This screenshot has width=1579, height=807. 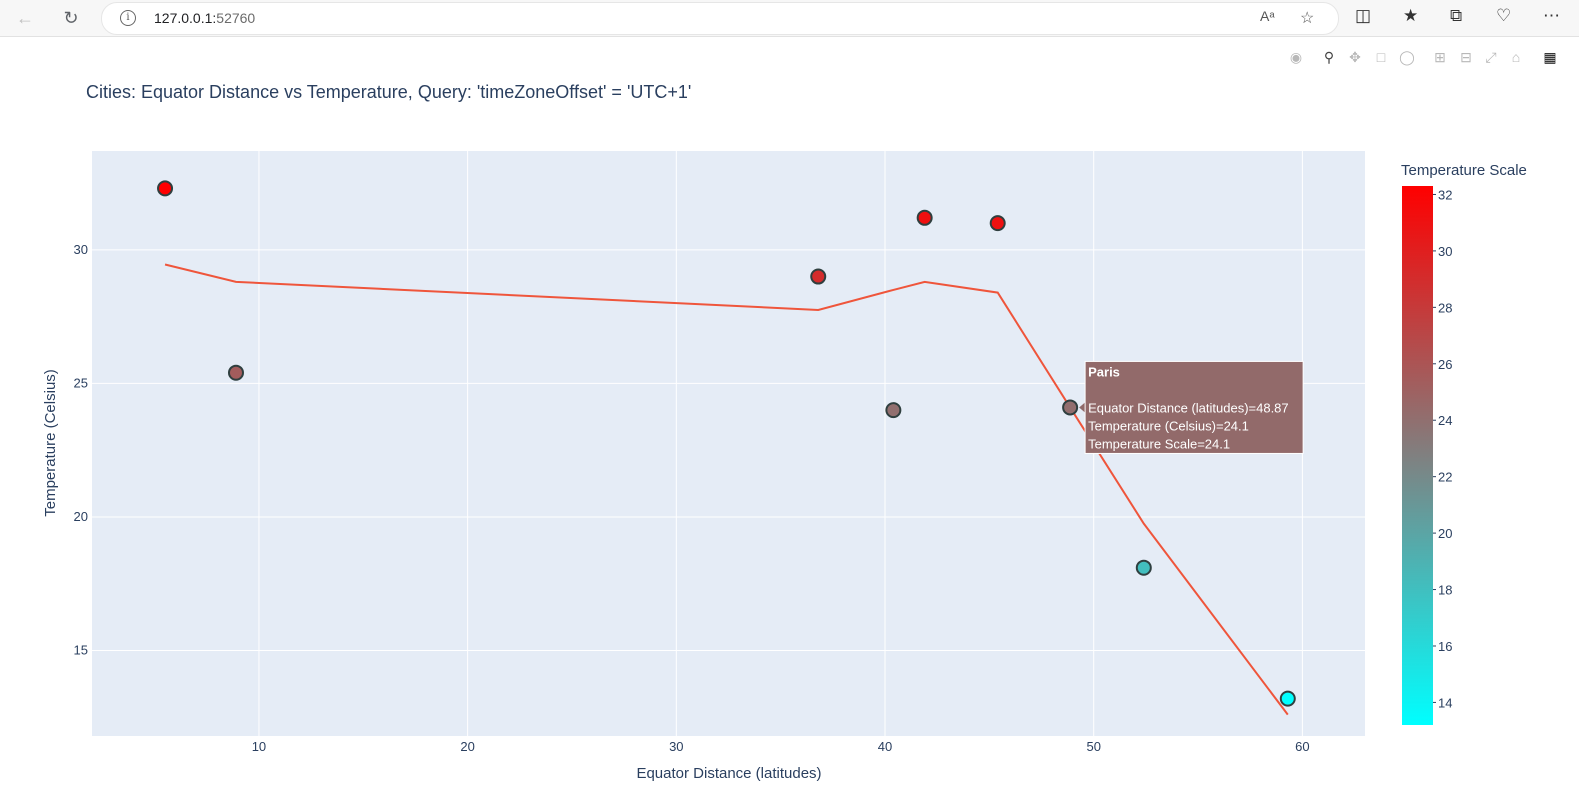 I want to click on read-aloud-icon: Aᵃ, so click(x=1267, y=16).